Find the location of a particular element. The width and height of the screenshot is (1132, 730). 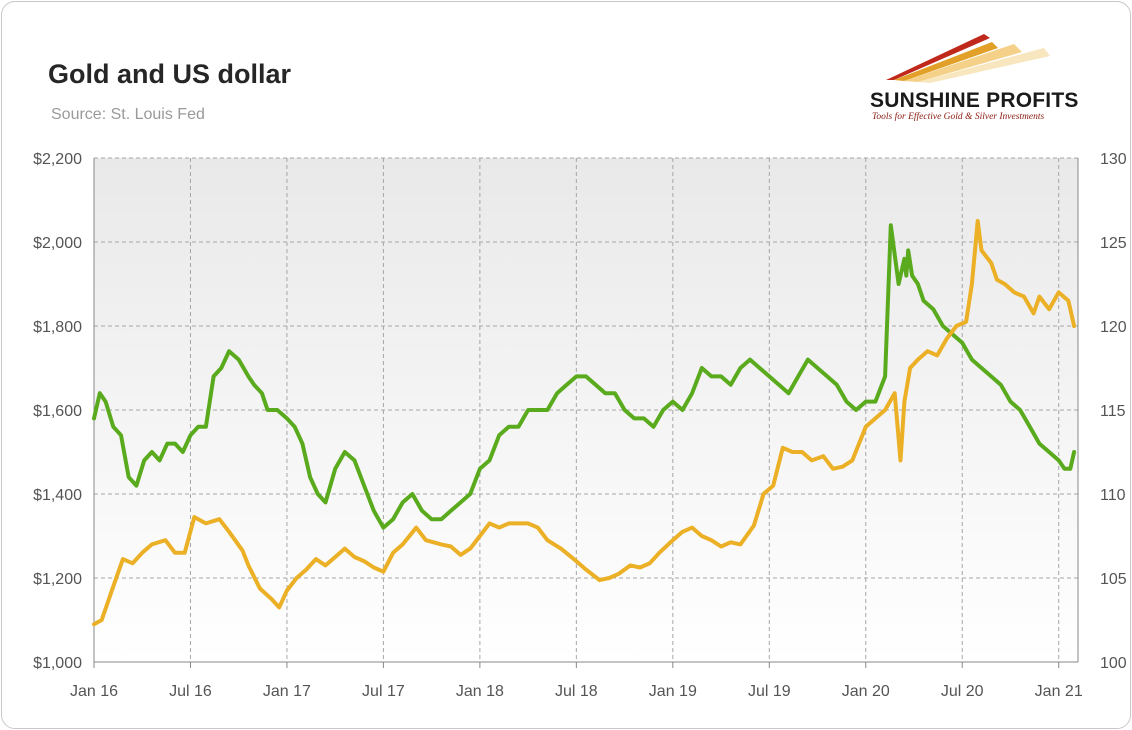

y-right-tick-label: 110 is located at coordinates (1113, 495).